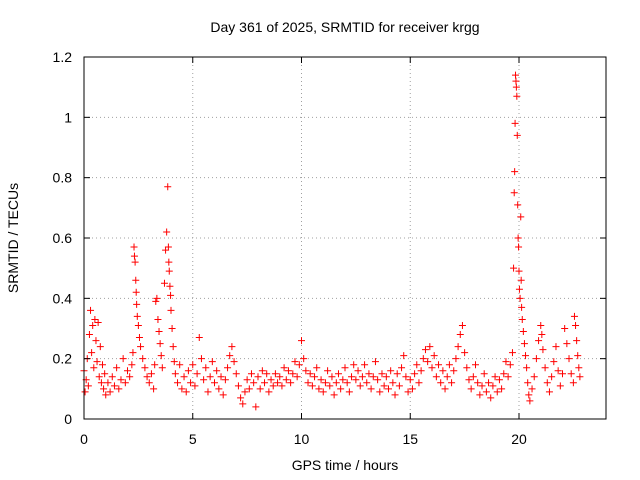  Describe the element at coordinates (63, 238) in the screenshot. I see `y-tick-label: 0.6` at that location.